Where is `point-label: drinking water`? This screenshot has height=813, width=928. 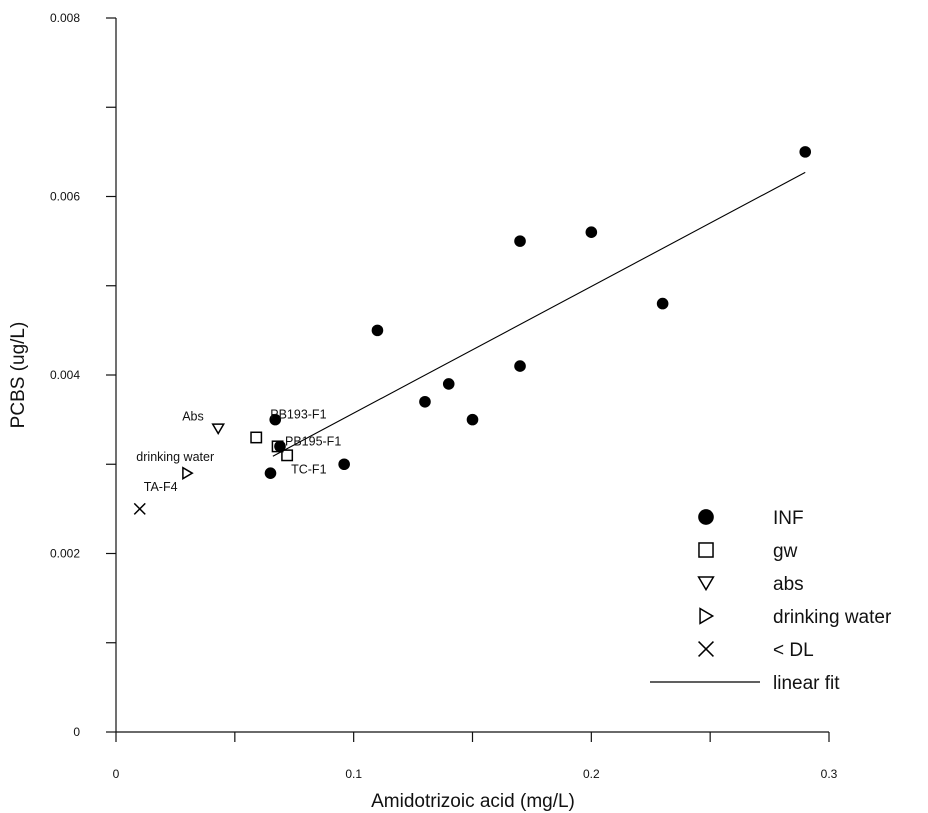 point-label: drinking water is located at coordinates (175, 457).